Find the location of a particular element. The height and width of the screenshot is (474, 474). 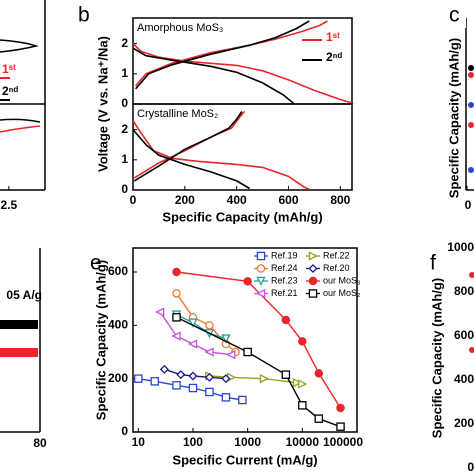

label-bg is located at coordinates (456, 16).